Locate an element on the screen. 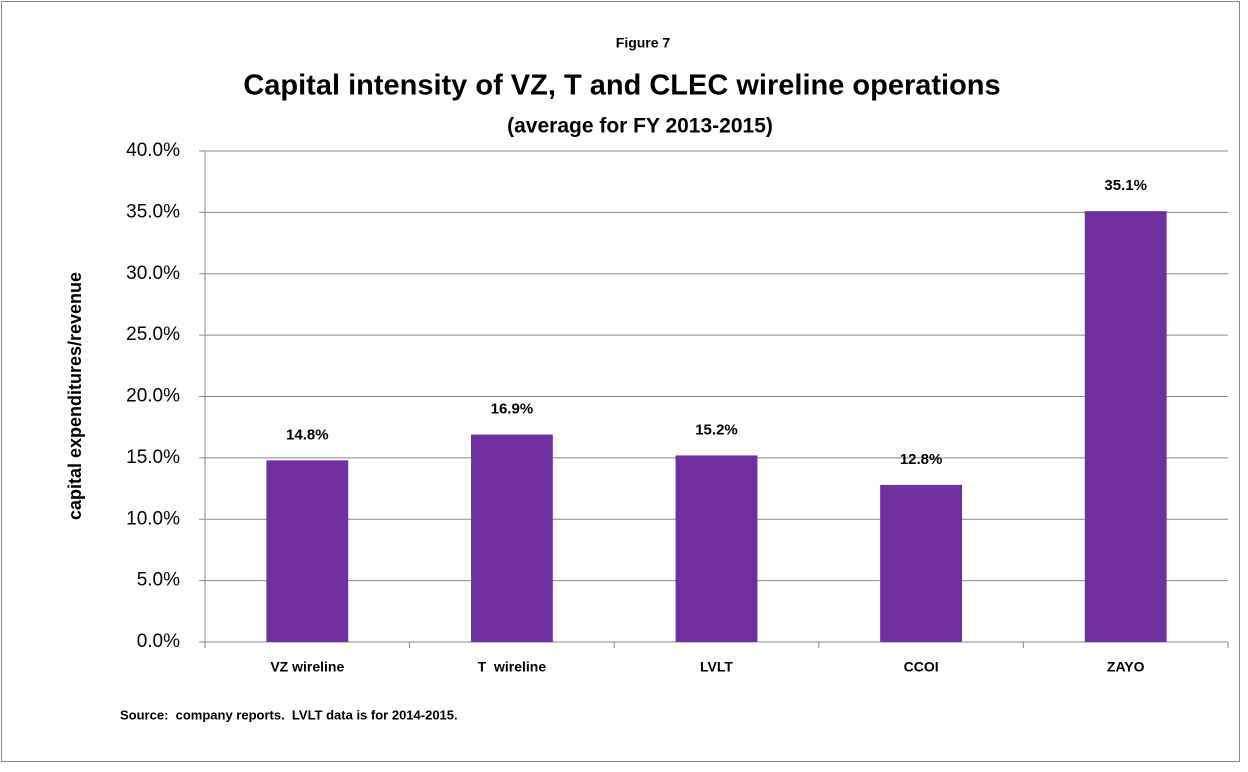 This screenshot has width=1248, height=772. figure-label: Figure 7 is located at coordinates (643, 43).